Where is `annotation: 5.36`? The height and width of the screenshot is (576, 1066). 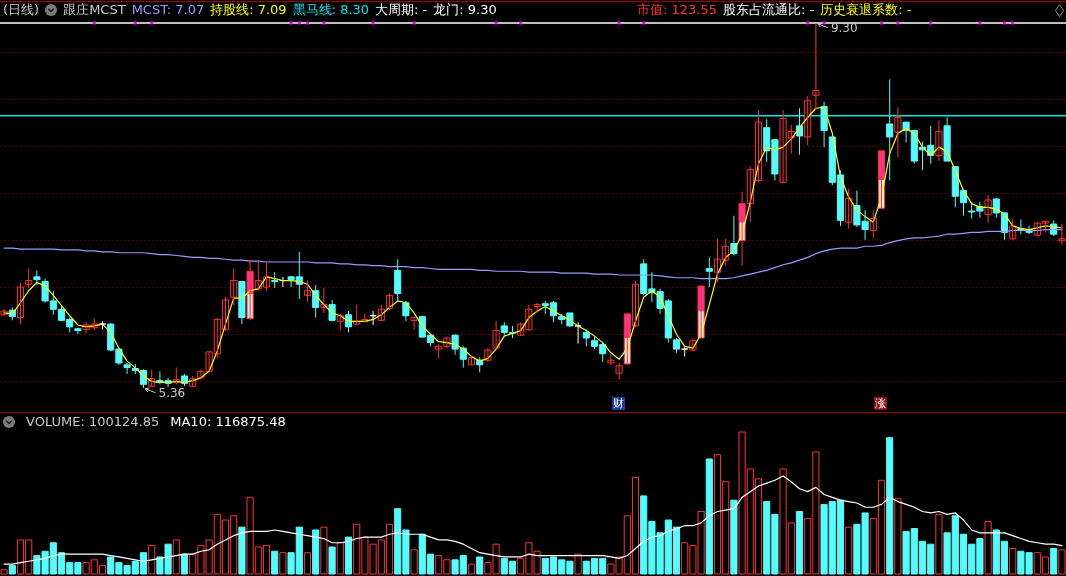
annotation: 5.36 is located at coordinates (172, 393).